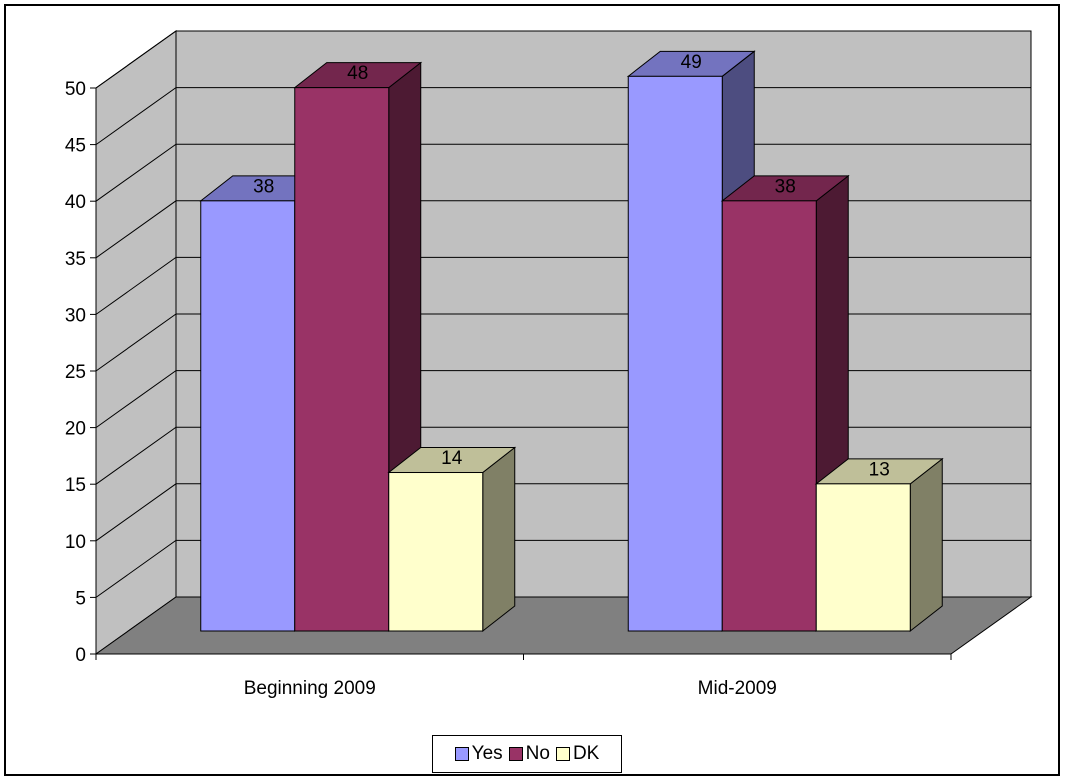 The height and width of the screenshot is (780, 1066). Describe the element at coordinates (75, 485) in the screenshot. I see `y-tick-label: 15` at that location.